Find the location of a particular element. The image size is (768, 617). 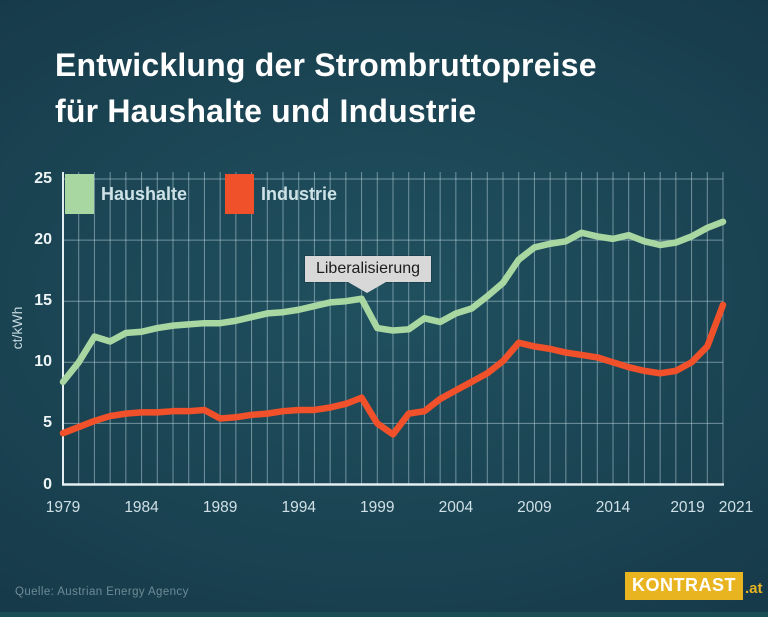

chart-legend: Haushalte Industrie is located at coordinates (220, 194).